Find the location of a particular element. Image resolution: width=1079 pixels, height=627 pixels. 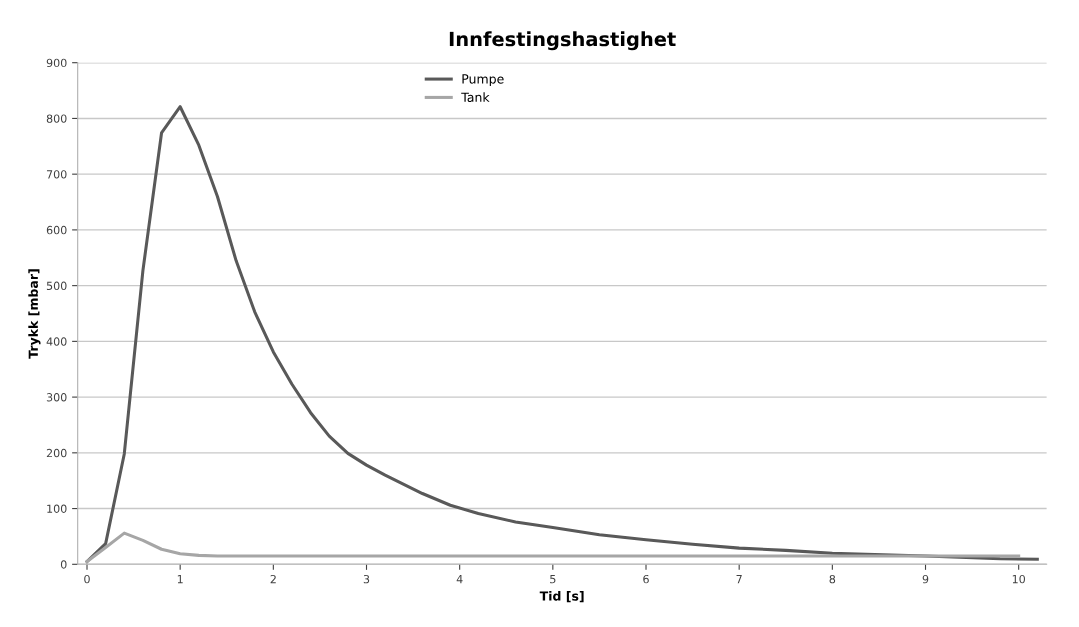

x-tick-label: 4 is located at coordinates (459, 579).